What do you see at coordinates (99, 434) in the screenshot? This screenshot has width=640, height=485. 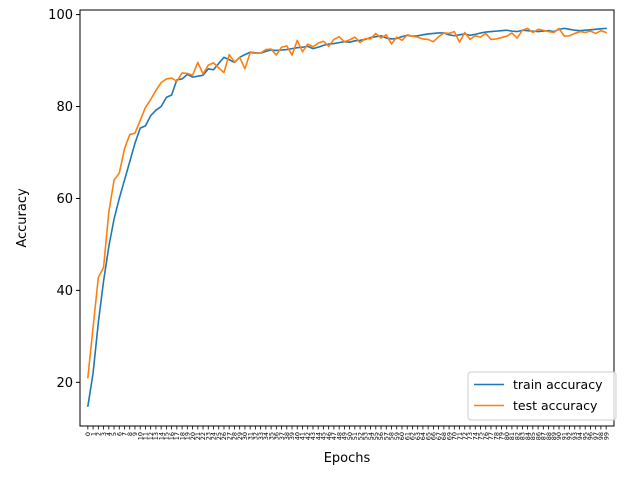 I see `x-tick-label: 2` at bounding box center [99, 434].